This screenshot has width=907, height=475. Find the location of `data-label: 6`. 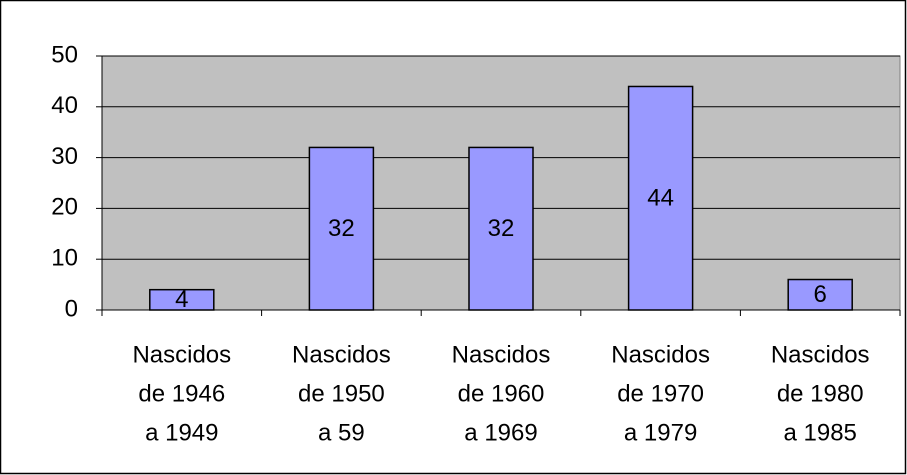

data-label: 6 is located at coordinates (820, 294).